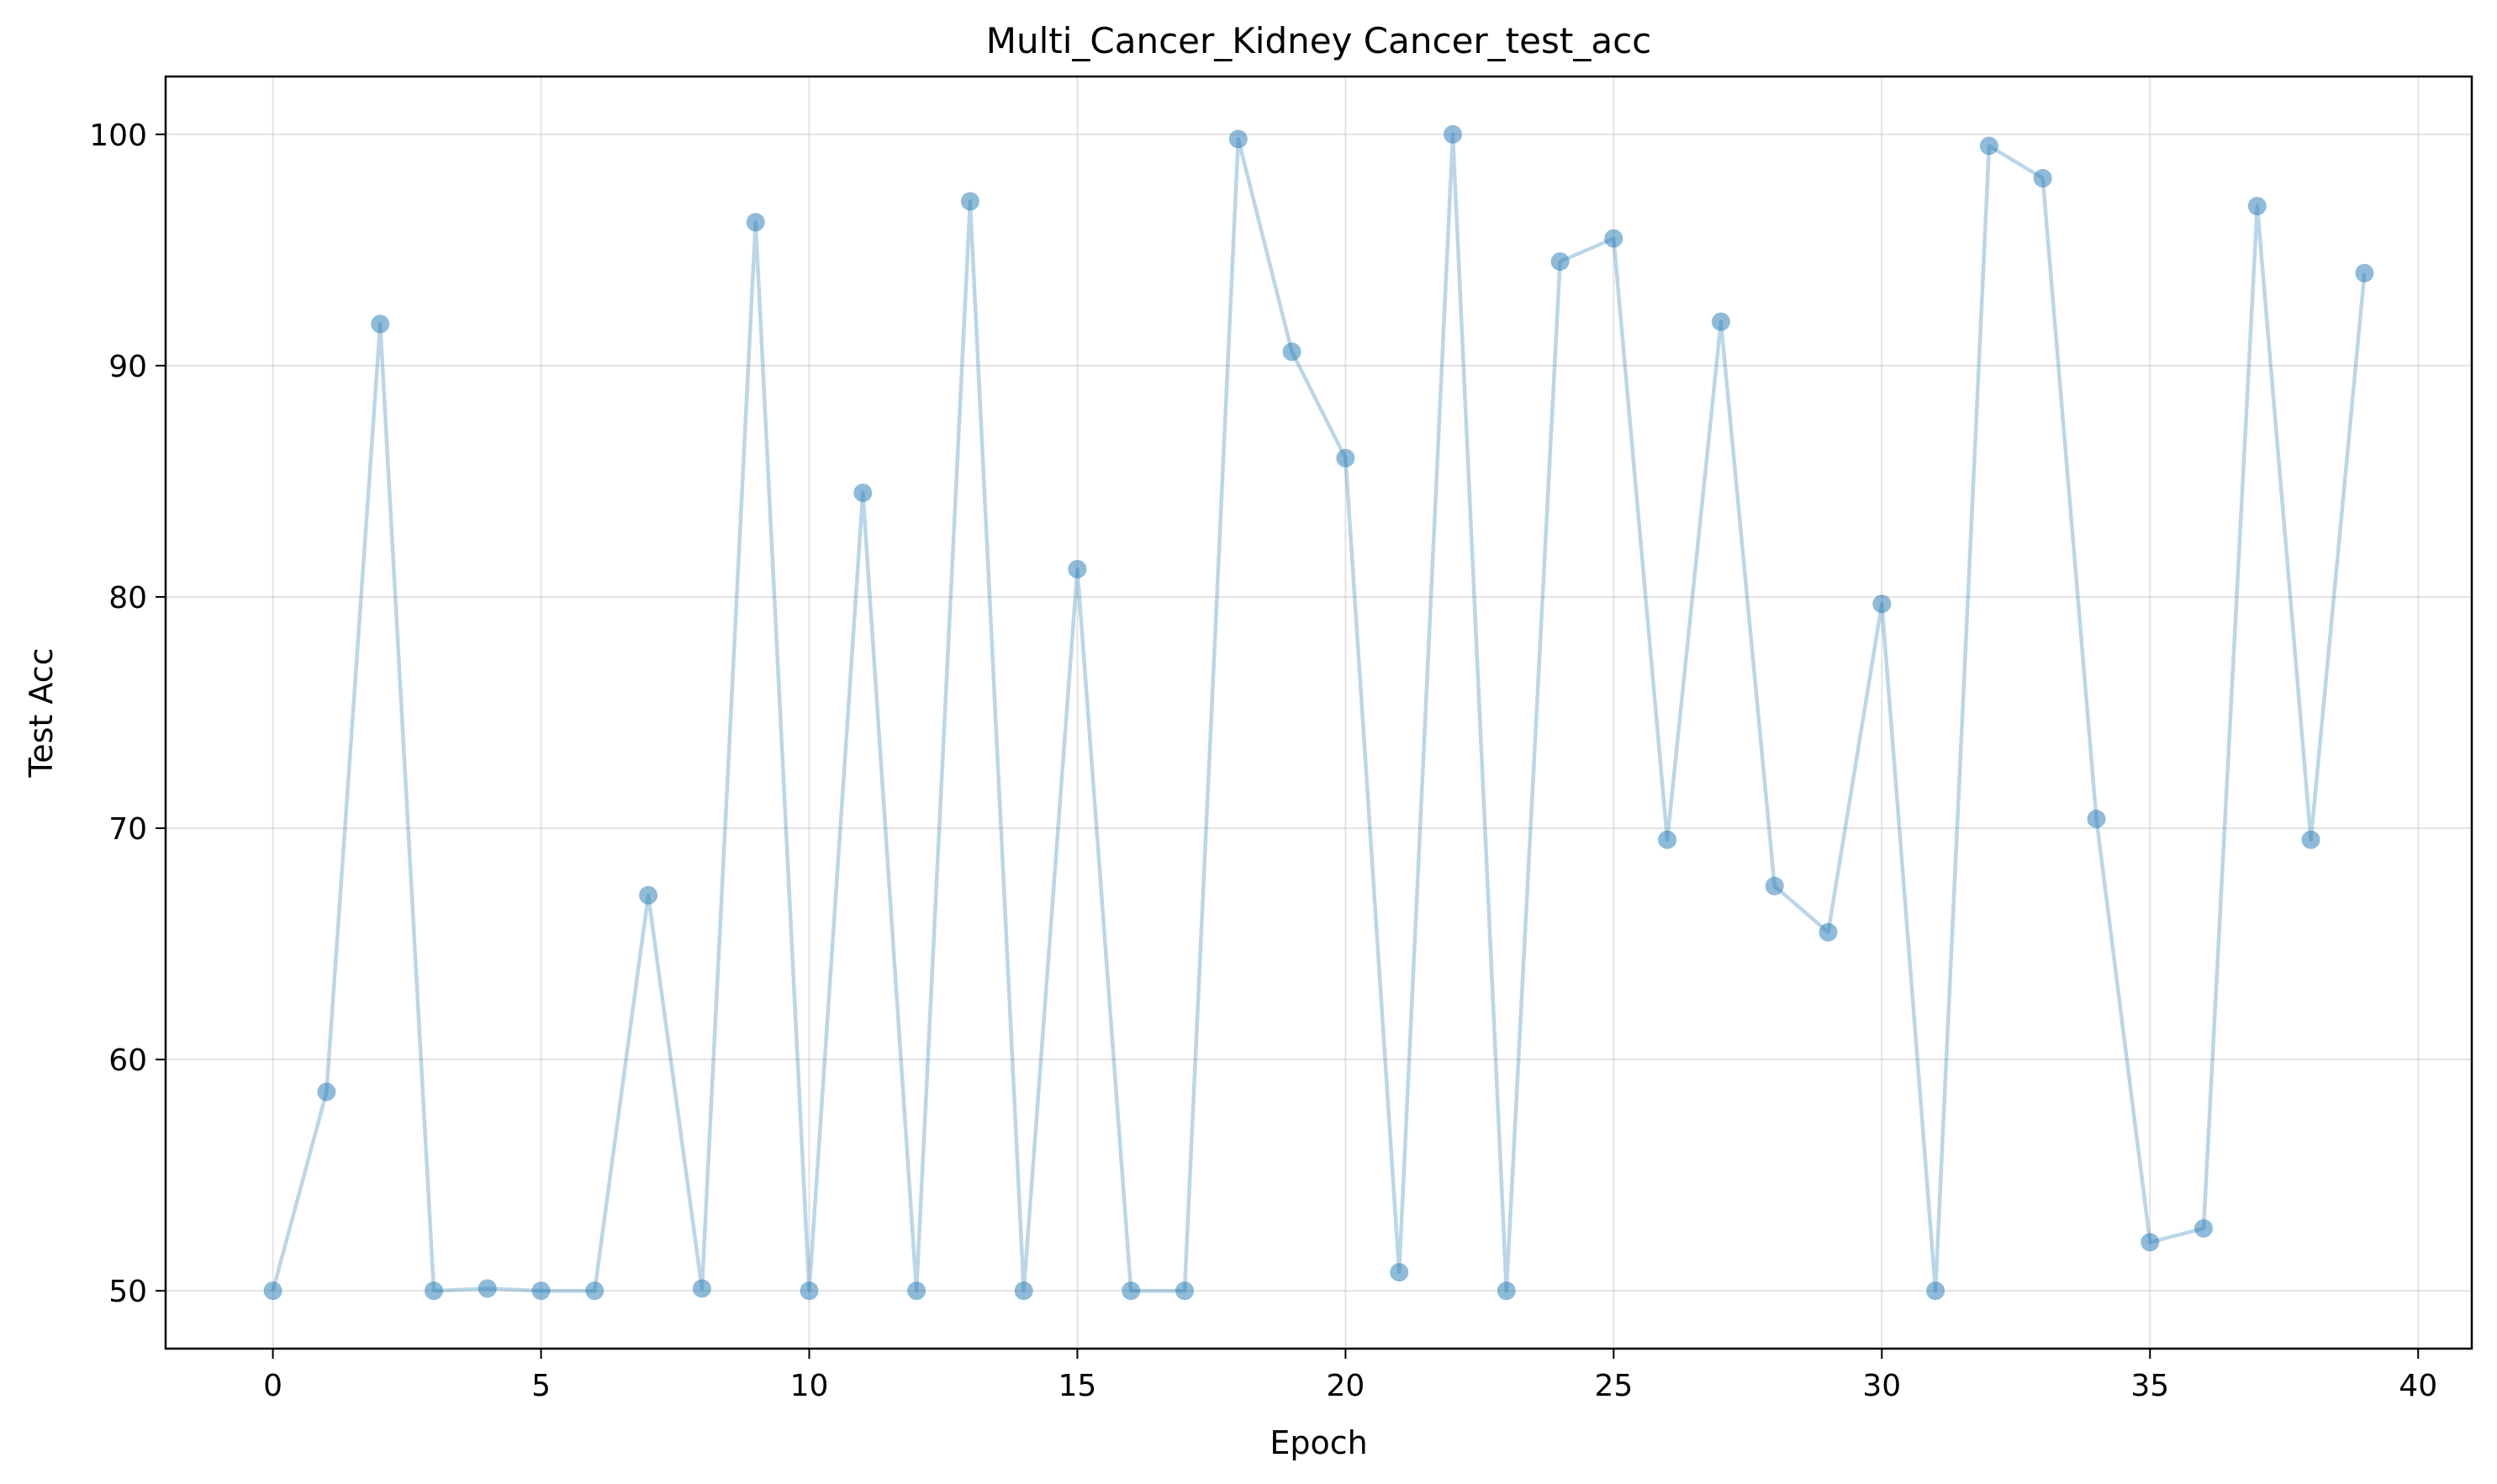 The height and width of the screenshot is (1484, 2497). I want to click on x-tick-label: 10, so click(809, 1386).